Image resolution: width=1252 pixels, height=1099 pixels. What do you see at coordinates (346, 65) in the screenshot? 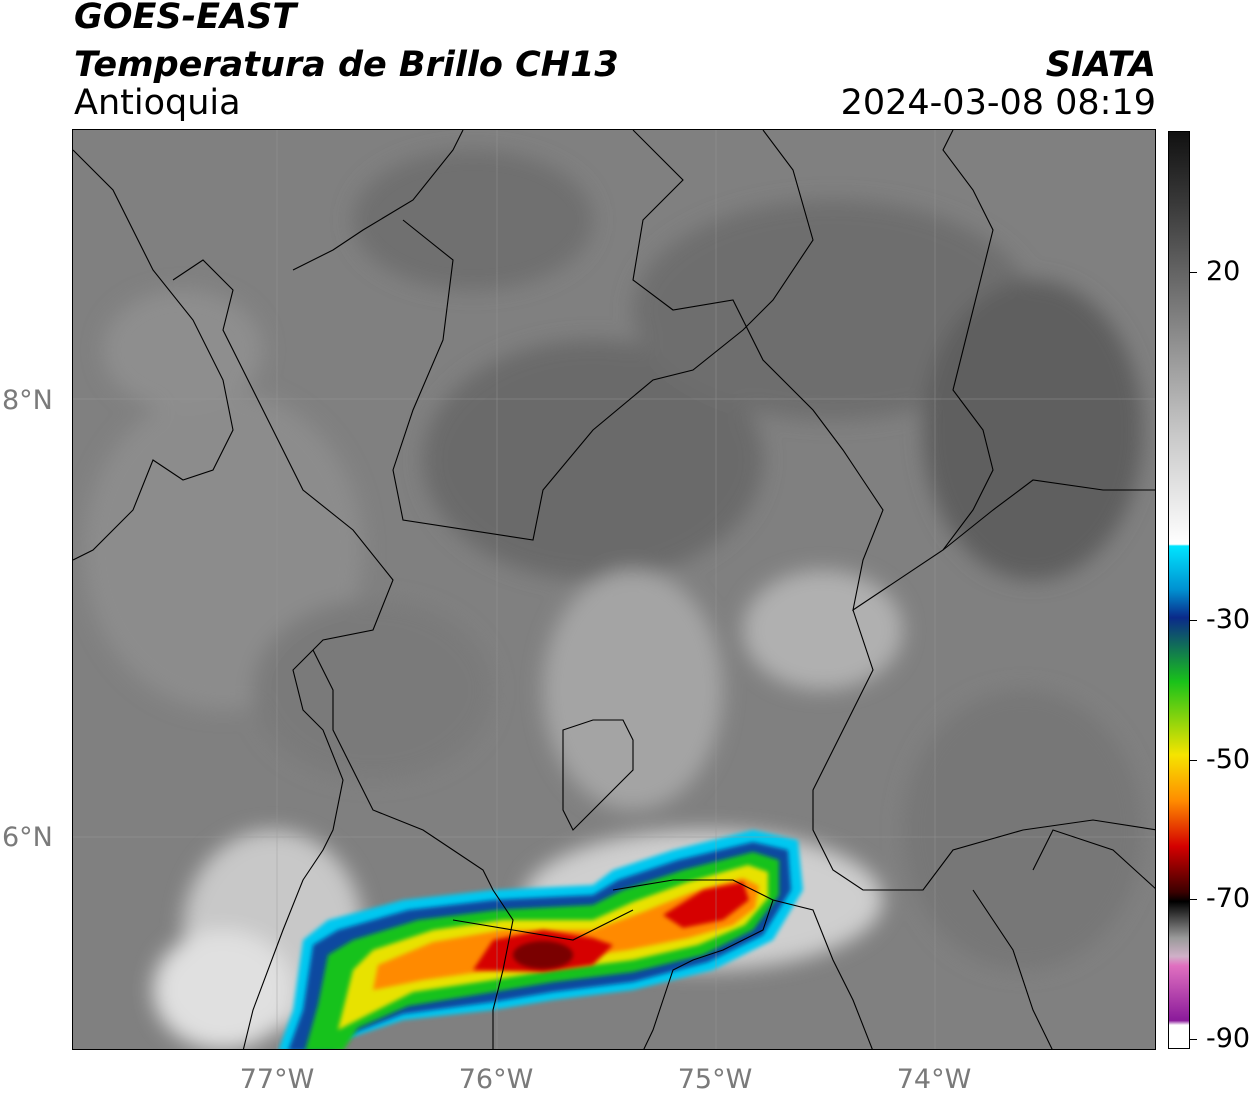
I see `product-title: Temperatura de Brillo CH13` at bounding box center [346, 65].